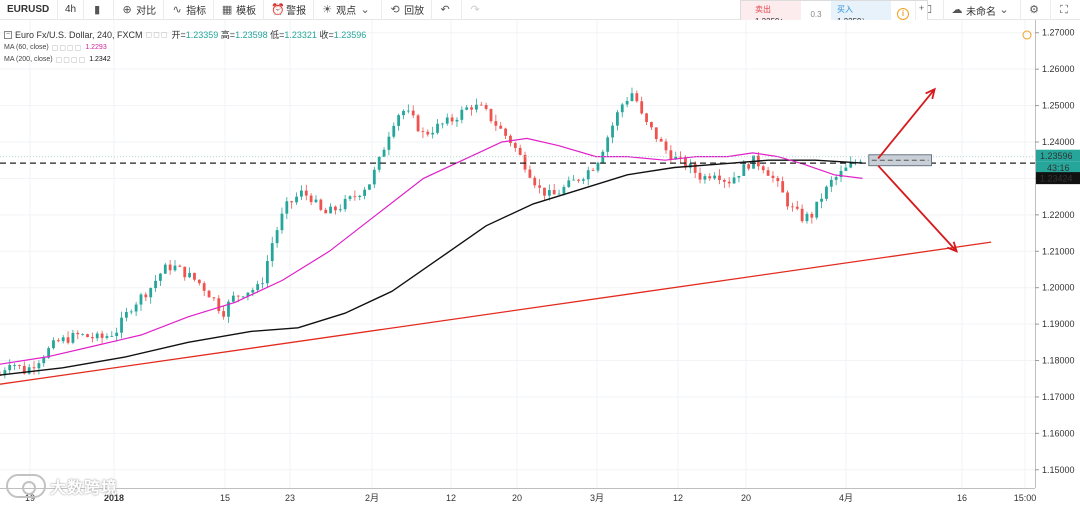 This screenshot has width=1080, height=508. I want to click on price-tick-label: 1.20000, so click(1058, 288).